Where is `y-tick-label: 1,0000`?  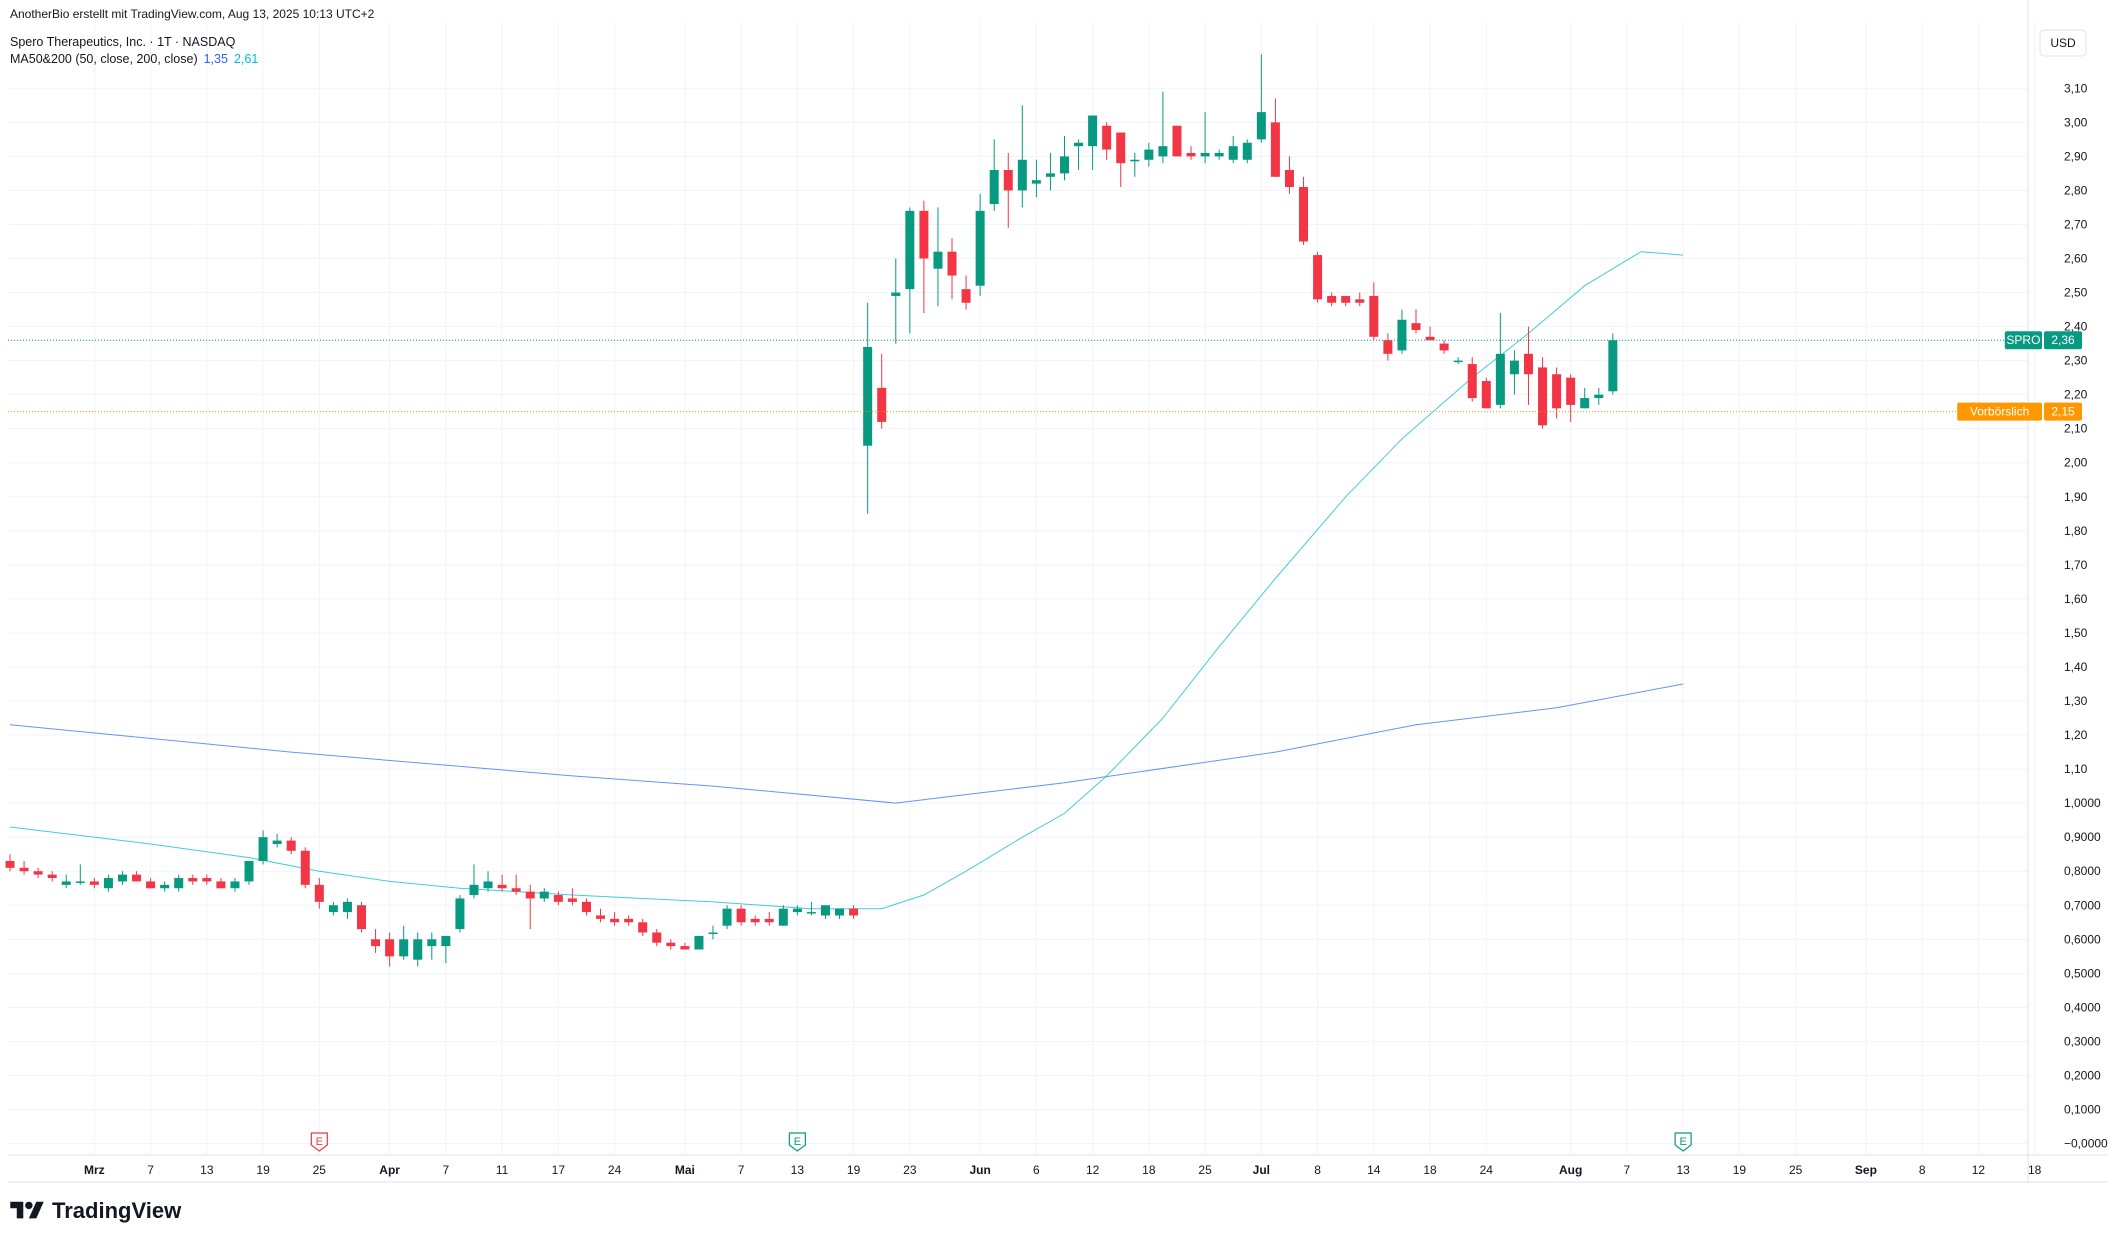 y-tick-label: 1,0000 is located at coordinates (2082, 803).